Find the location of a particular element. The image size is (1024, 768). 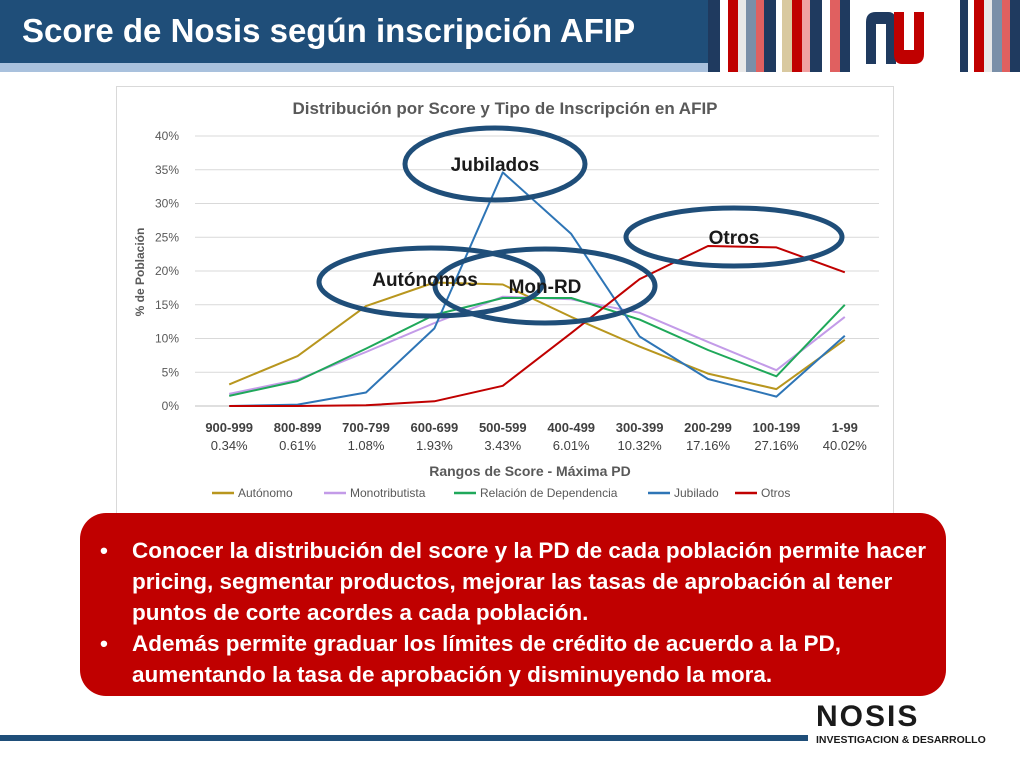

title-bar: Score de Nosis según inscripción AFIP is located at coordinates (354, 36).